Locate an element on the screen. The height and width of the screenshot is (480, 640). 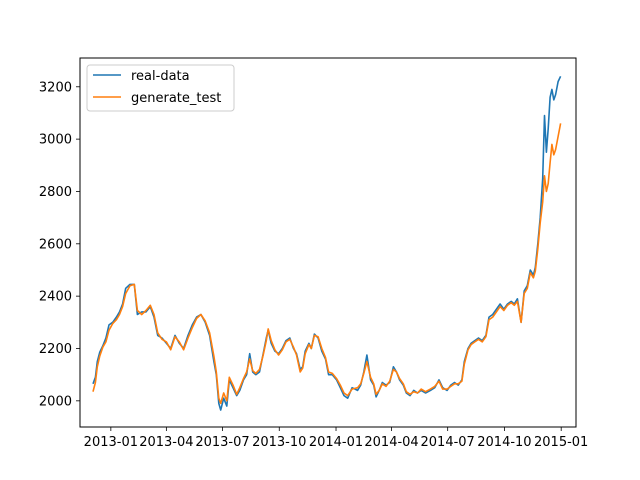
y-tick-label: 2400 is located at coordinates (55, 297).